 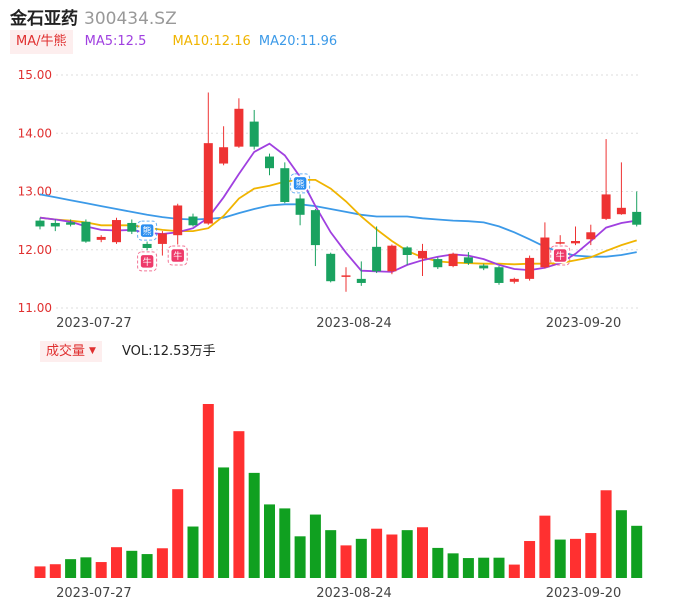 I want to click on ma5-label: MA5:12.5, so click(x=115, y=41).